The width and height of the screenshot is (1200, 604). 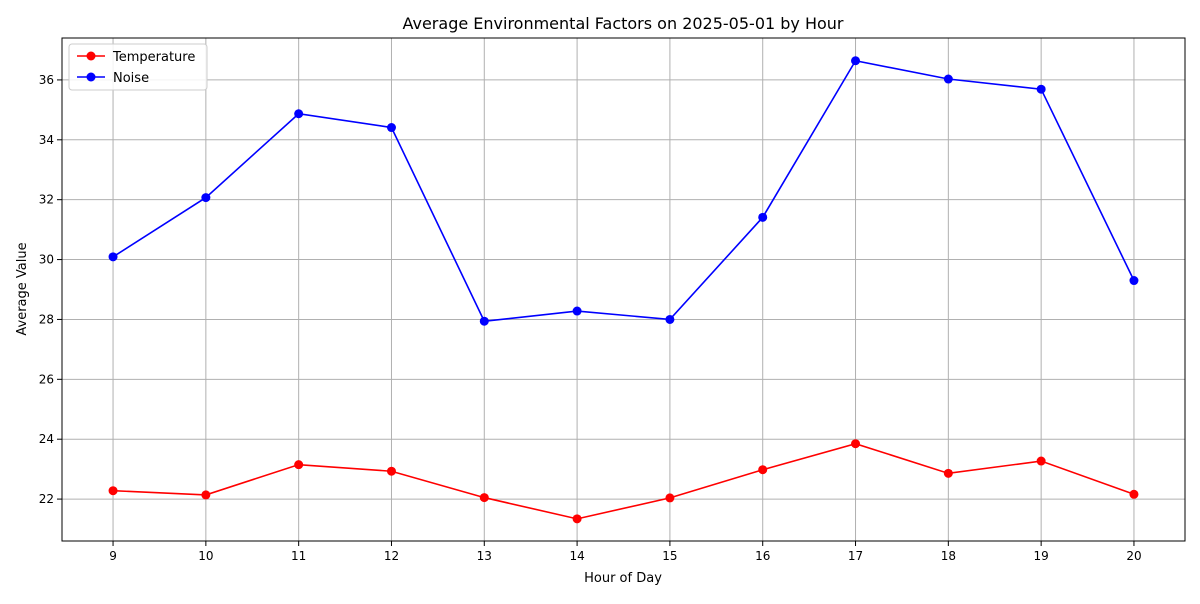 What do you see at coordinates (46, 319) in the screenshot?
I see `y-tick-label: 28` at bounding box center [46, 319].